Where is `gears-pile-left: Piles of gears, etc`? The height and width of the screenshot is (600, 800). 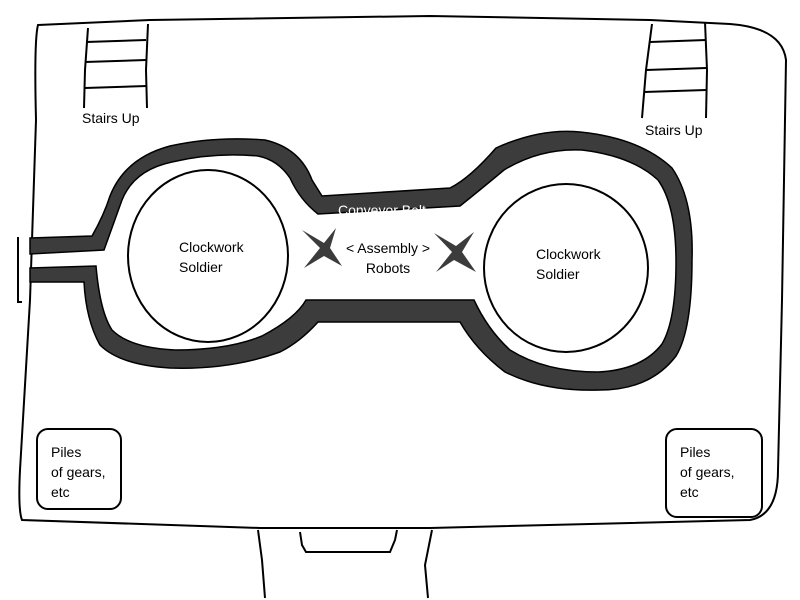
gears-pile-left: Piles of gears, etc is located at coordinates (79, 469).